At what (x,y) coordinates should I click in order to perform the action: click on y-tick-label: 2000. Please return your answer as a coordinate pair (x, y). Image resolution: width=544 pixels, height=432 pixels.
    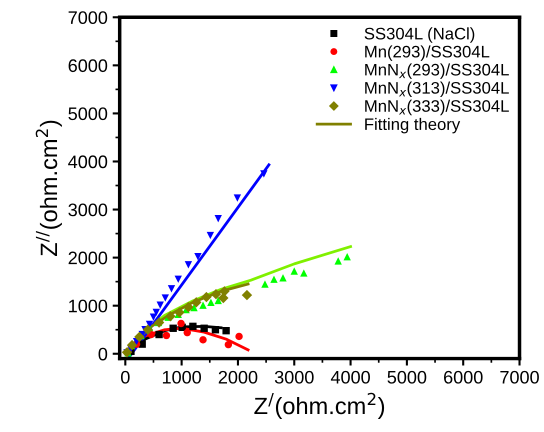
    Looking at the image, I should click on (88, 258).